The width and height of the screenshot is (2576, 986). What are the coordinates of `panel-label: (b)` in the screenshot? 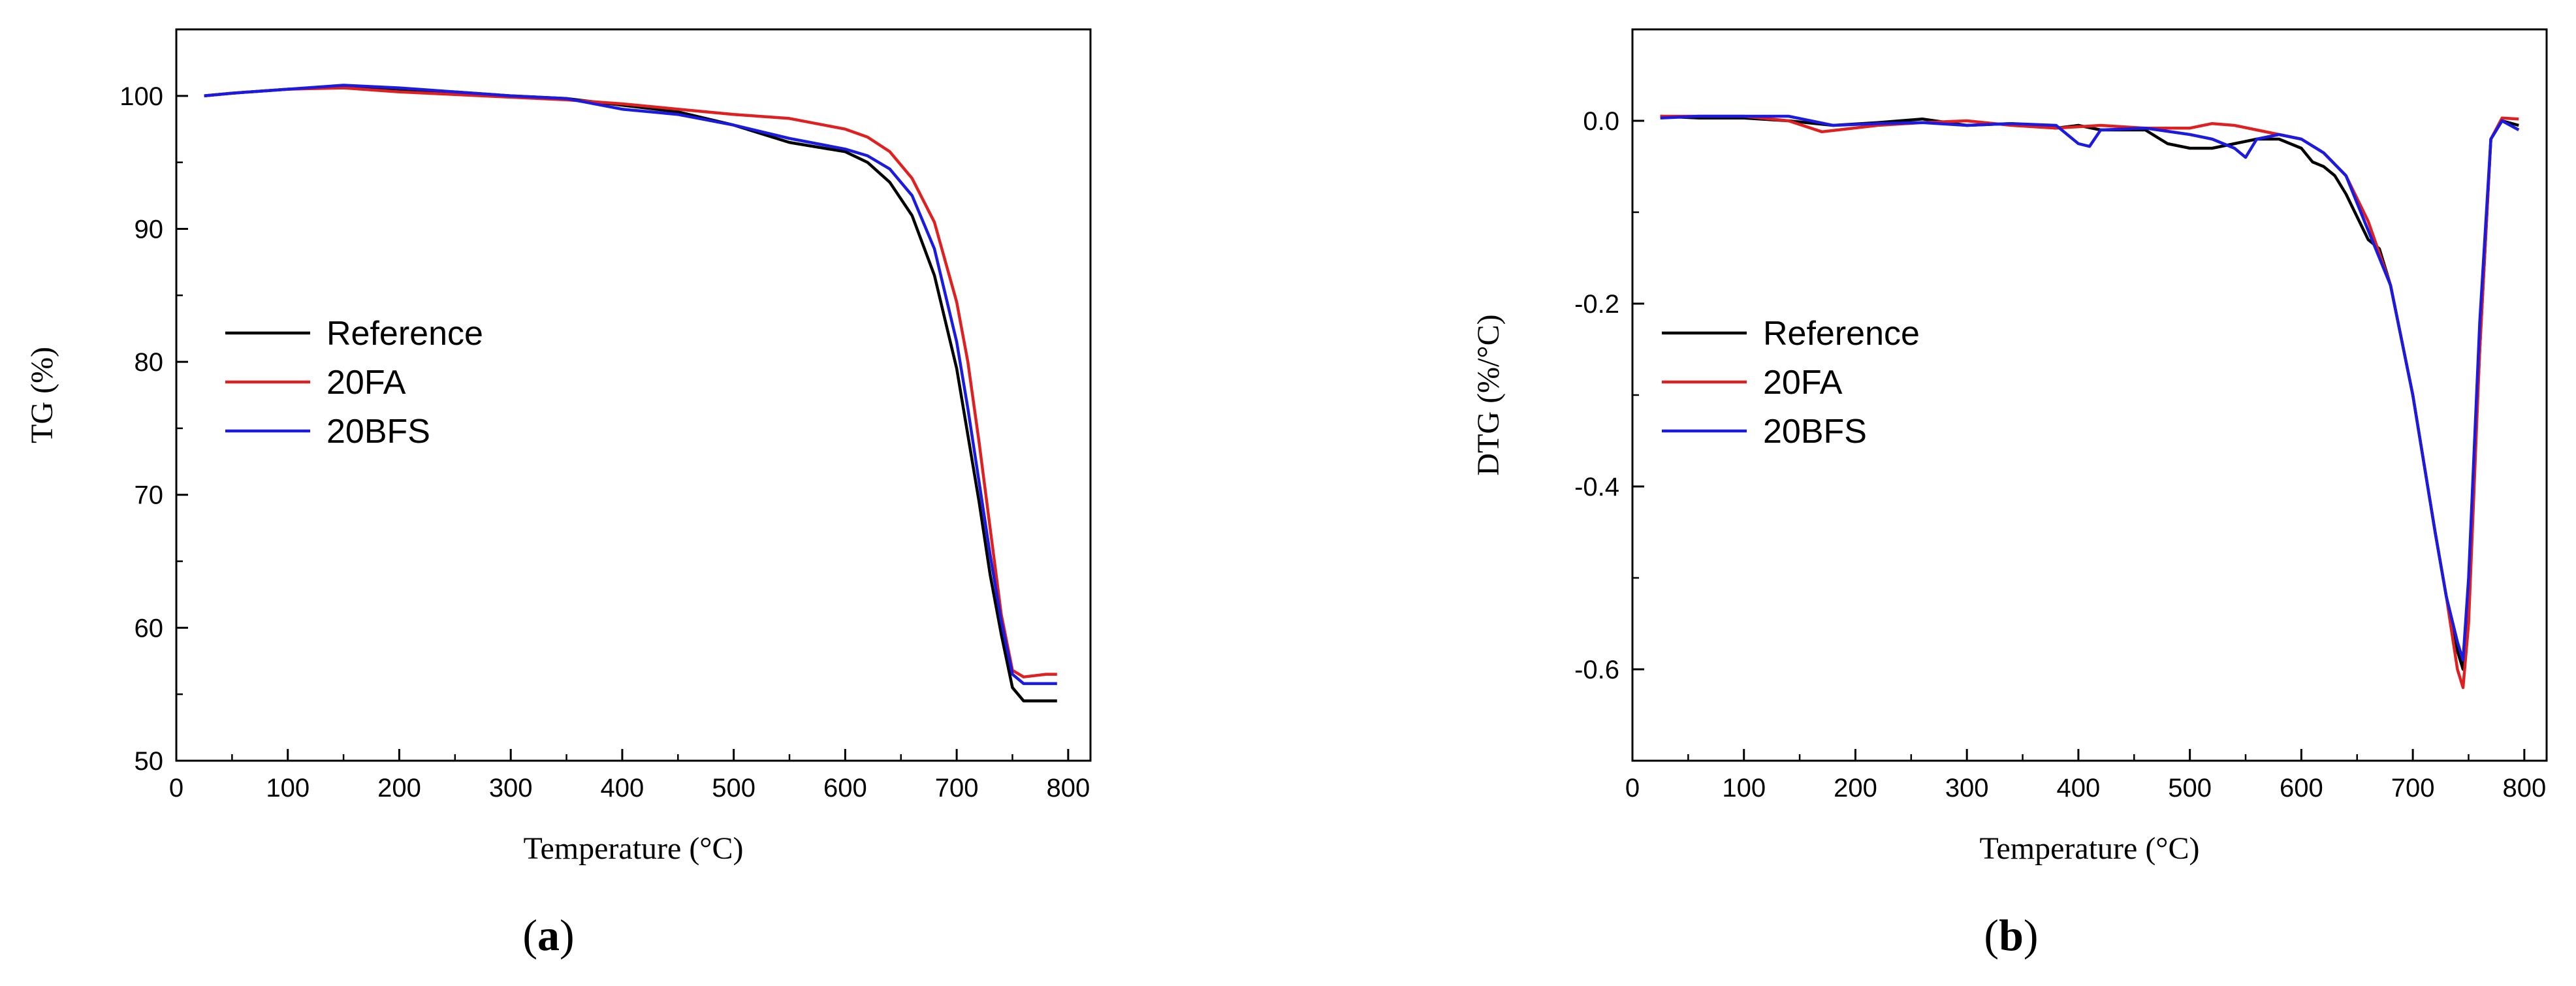 It's located at (2011, 935).